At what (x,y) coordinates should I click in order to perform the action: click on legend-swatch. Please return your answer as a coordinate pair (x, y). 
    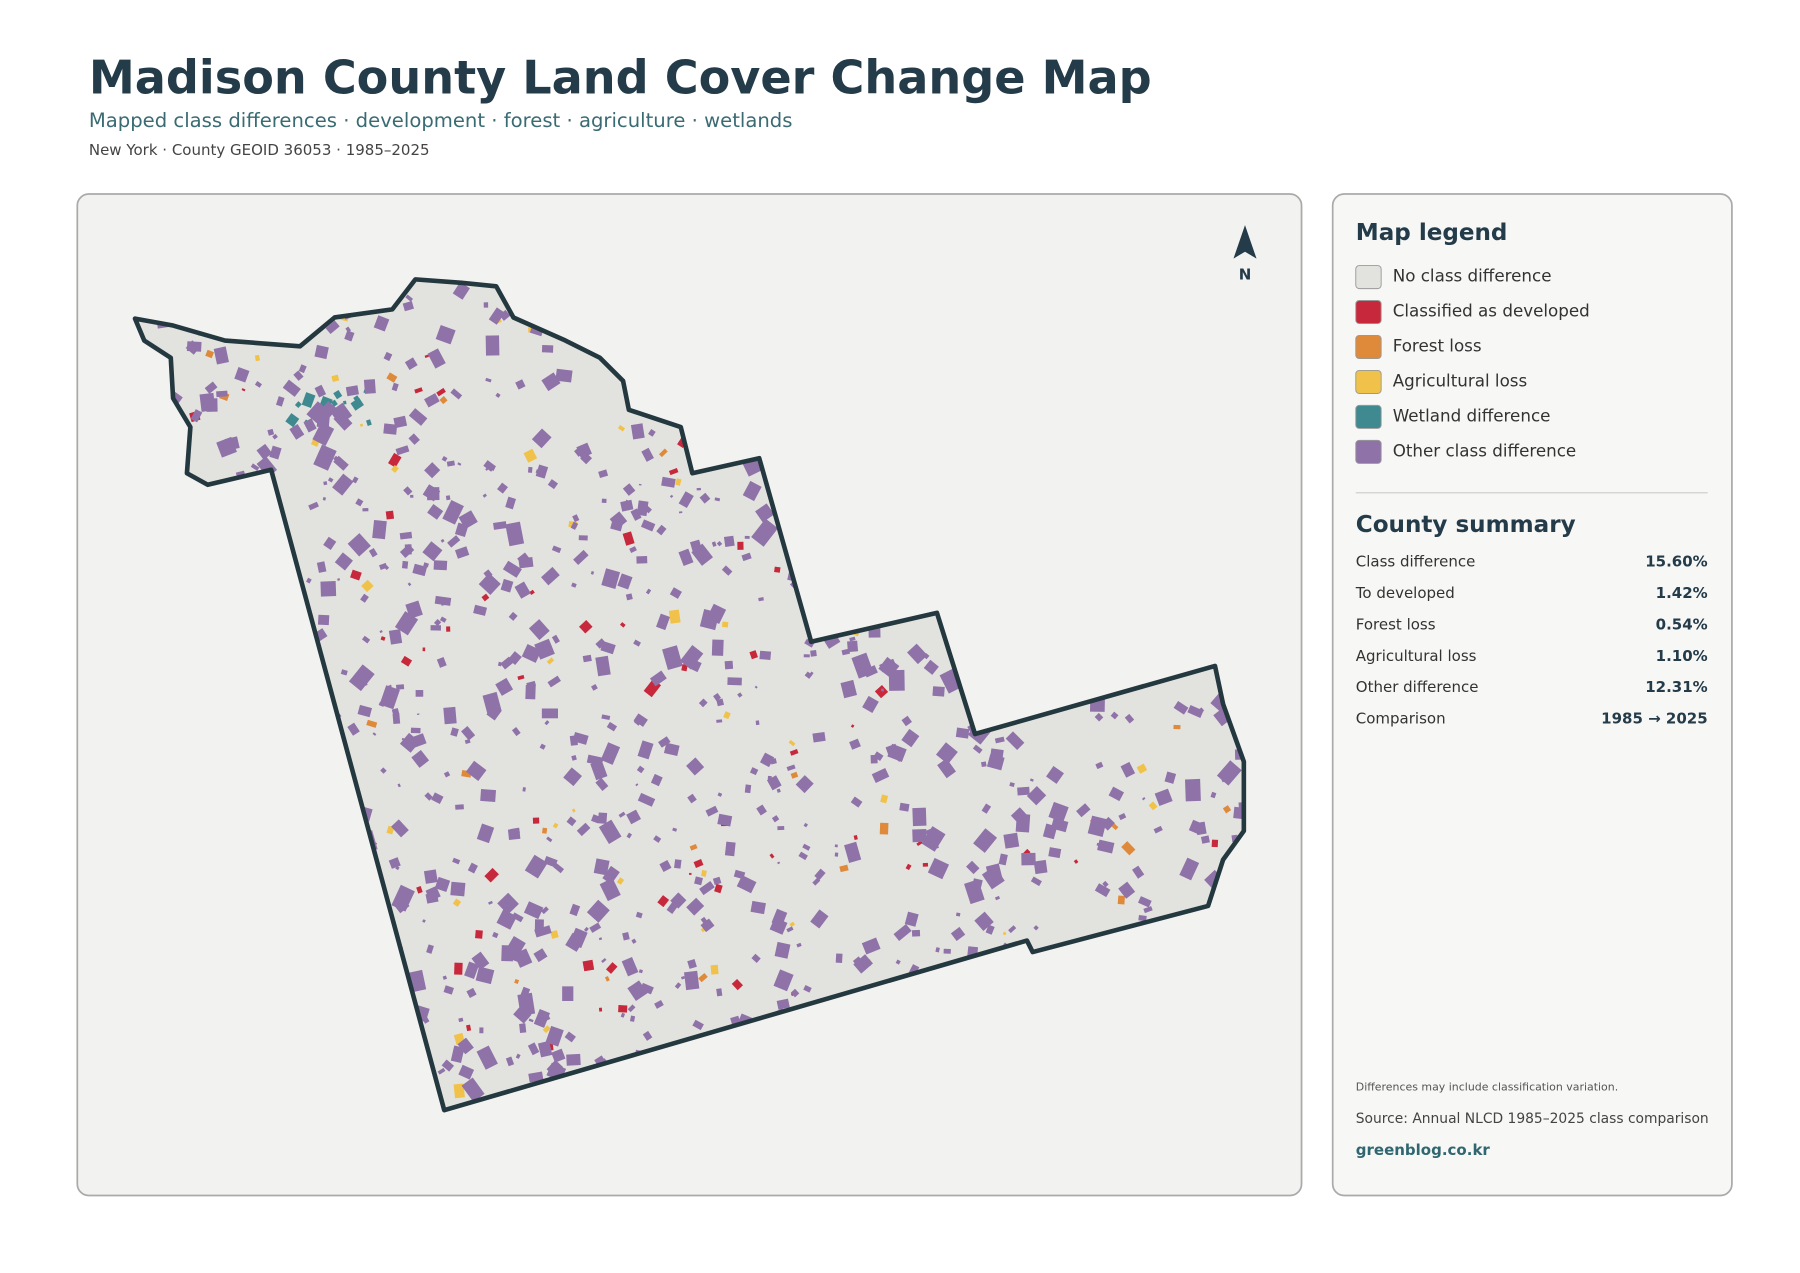
    Looking at the image, I should click on (1368, 381).